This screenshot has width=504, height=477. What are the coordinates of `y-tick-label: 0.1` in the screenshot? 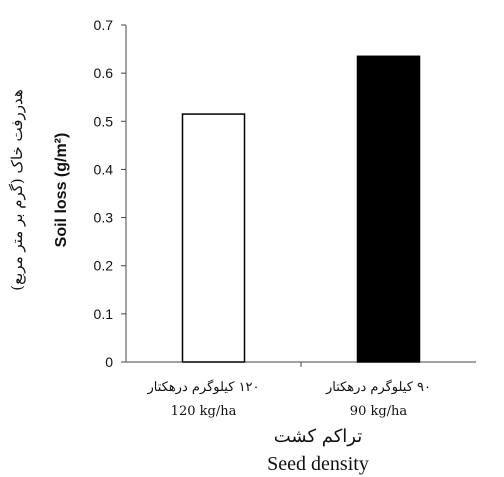 It's located at (104, 314).